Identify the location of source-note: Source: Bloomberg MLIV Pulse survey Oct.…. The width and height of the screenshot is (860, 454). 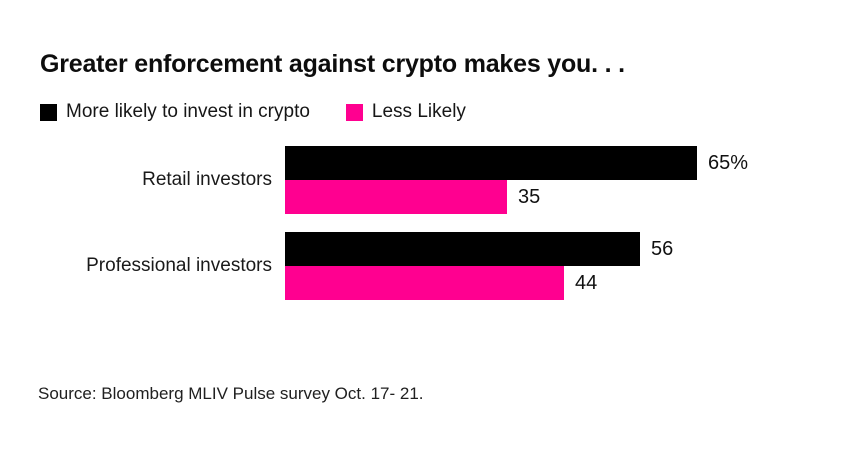
(231, 393).